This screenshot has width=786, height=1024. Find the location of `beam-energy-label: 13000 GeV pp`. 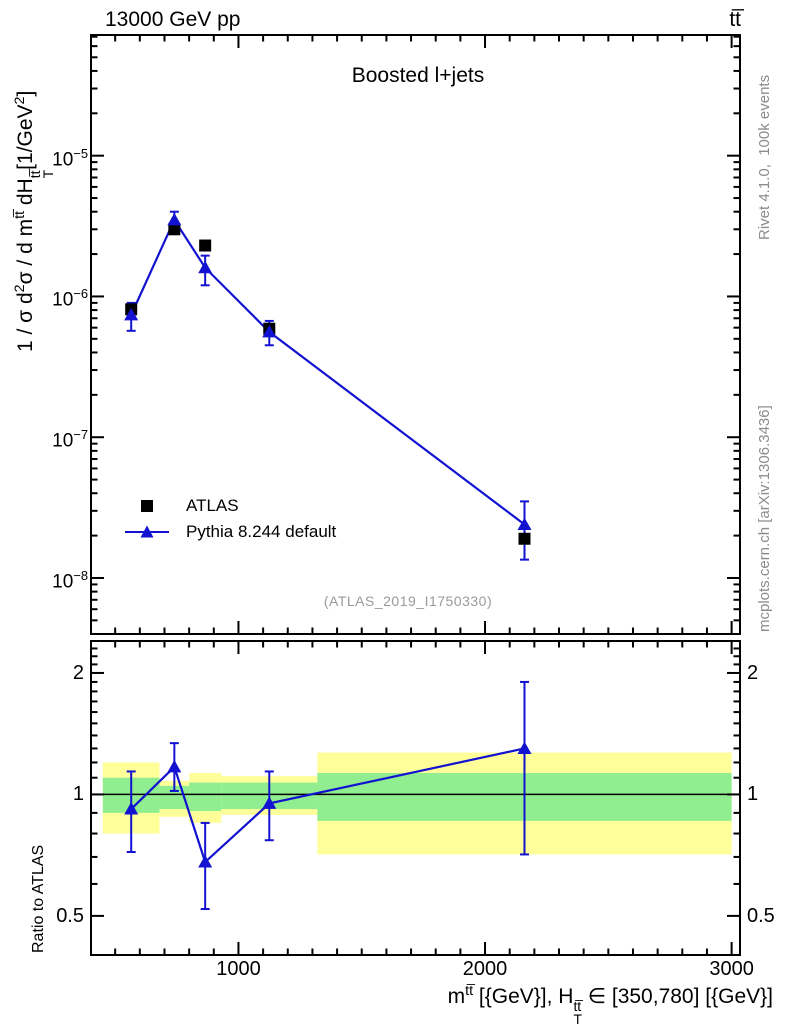

beam-energy-label: 13000 GeV pp is located at coordinates (173, 19).